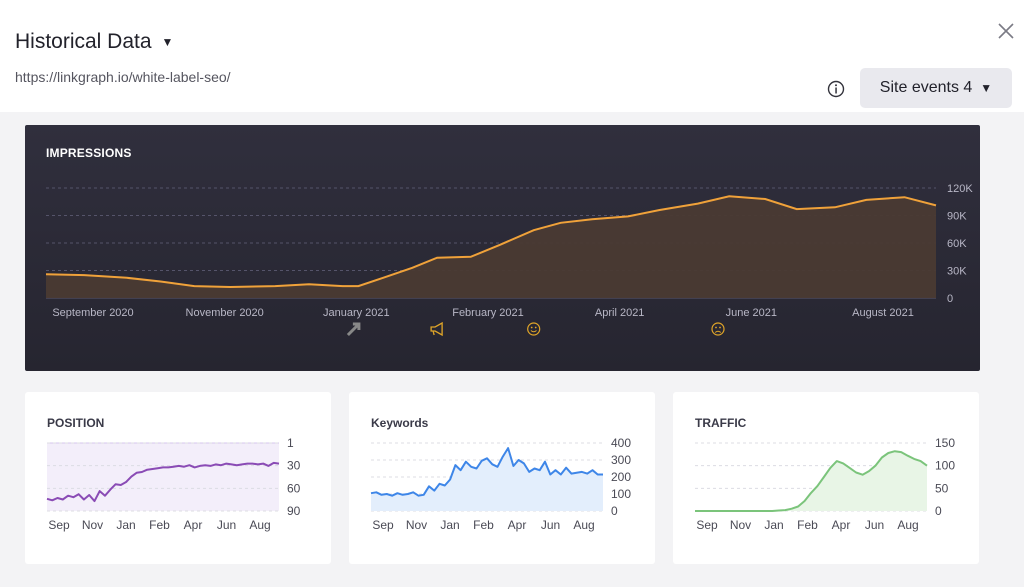 The width and height of the screenshot is (1024, 587). Describe the element at coordinates (294, 466) in the screenshot. I see `y-tick-label: 30` at that location.